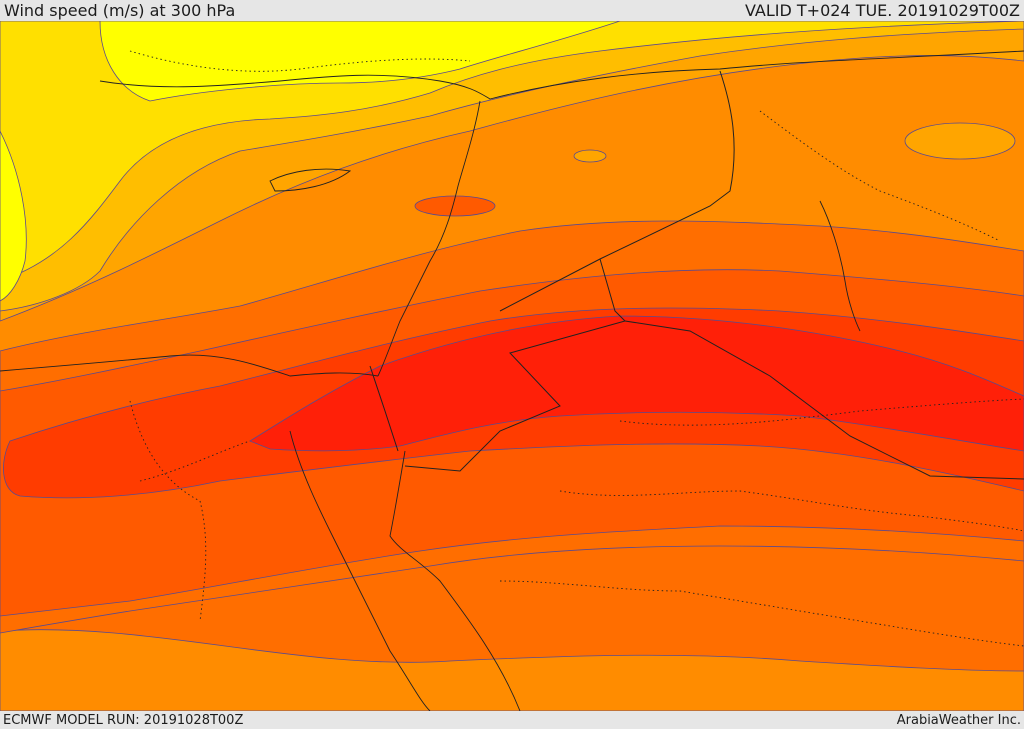  I want to click on border-saudi-jordan, so click(515, 365).